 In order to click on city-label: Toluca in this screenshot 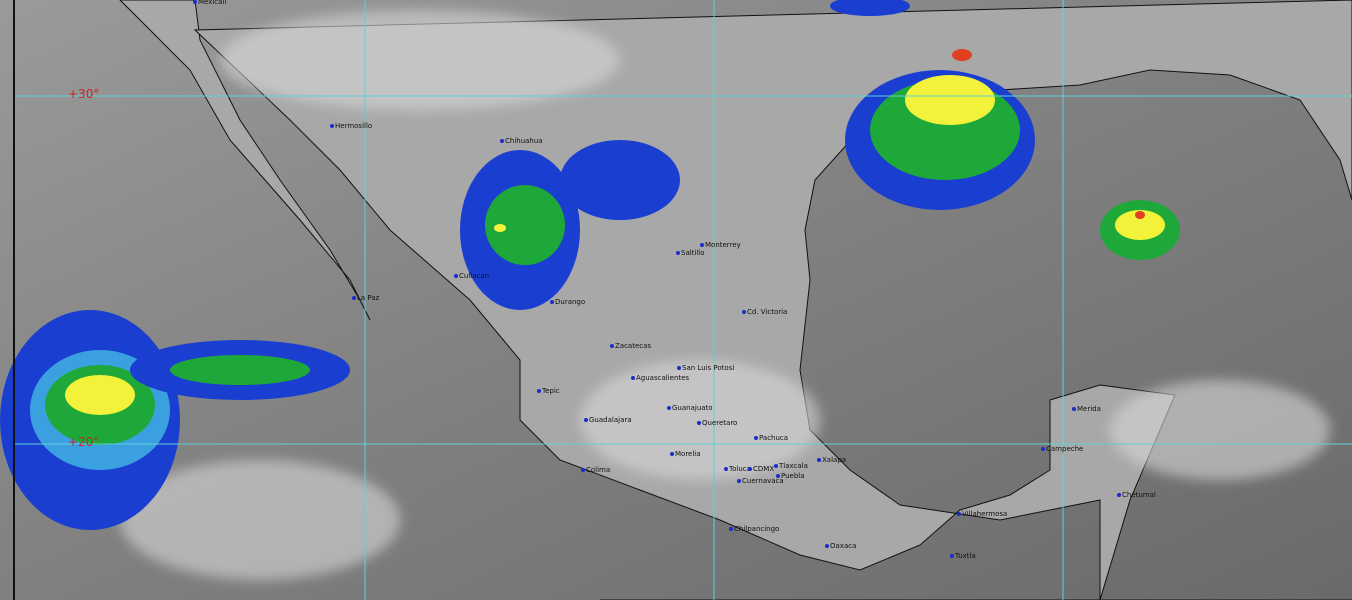, I will do `click(737, 469)`.